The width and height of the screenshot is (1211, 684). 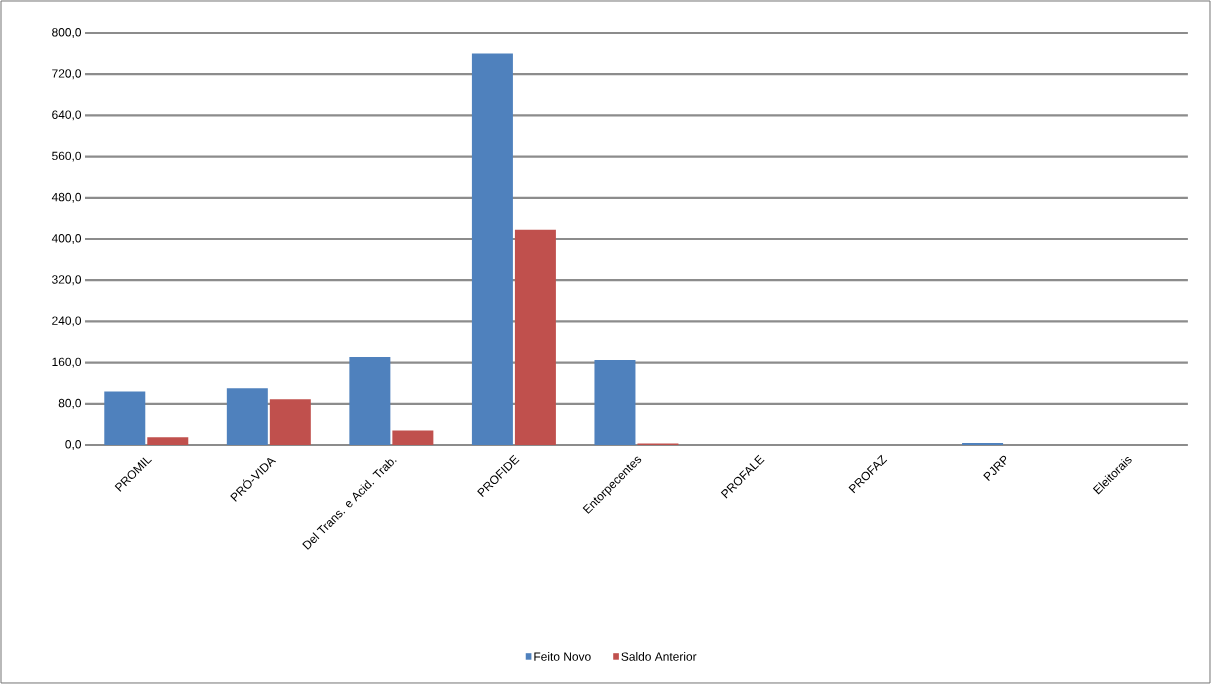 I want to click on y-tick-label: 480,0, so click(x=66, y=197).